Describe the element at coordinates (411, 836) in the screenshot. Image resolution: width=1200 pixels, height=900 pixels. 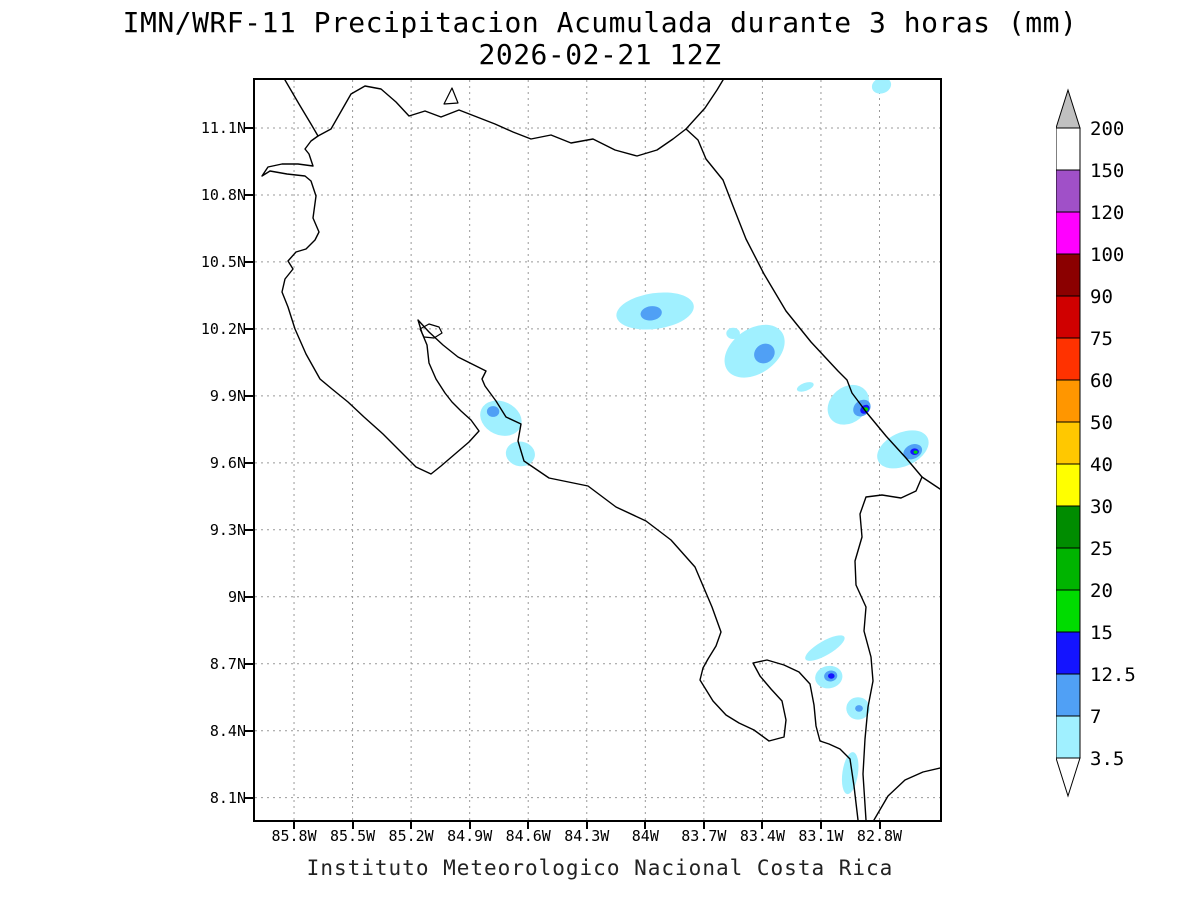
I see `lon-tick-label: 85.2W` at that location.